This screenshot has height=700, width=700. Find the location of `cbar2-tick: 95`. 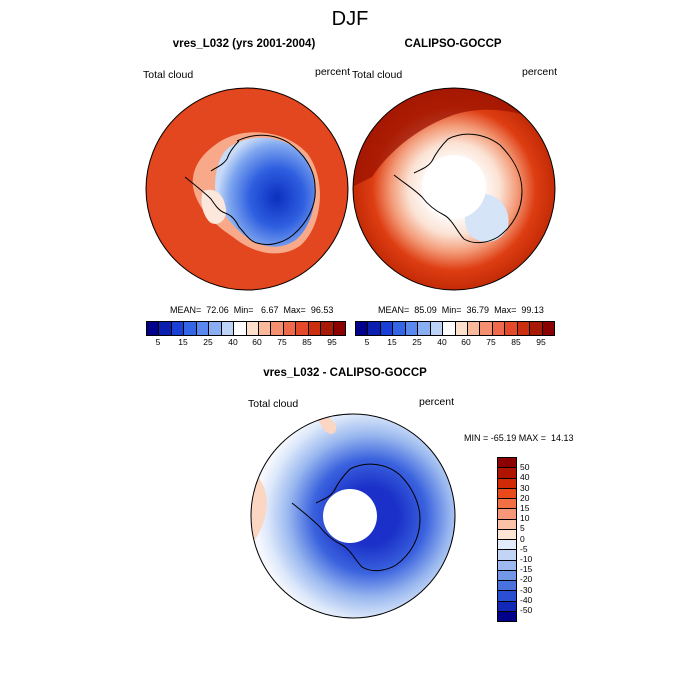

cbar2-tick: 95 is located at coordinates (541, 342).